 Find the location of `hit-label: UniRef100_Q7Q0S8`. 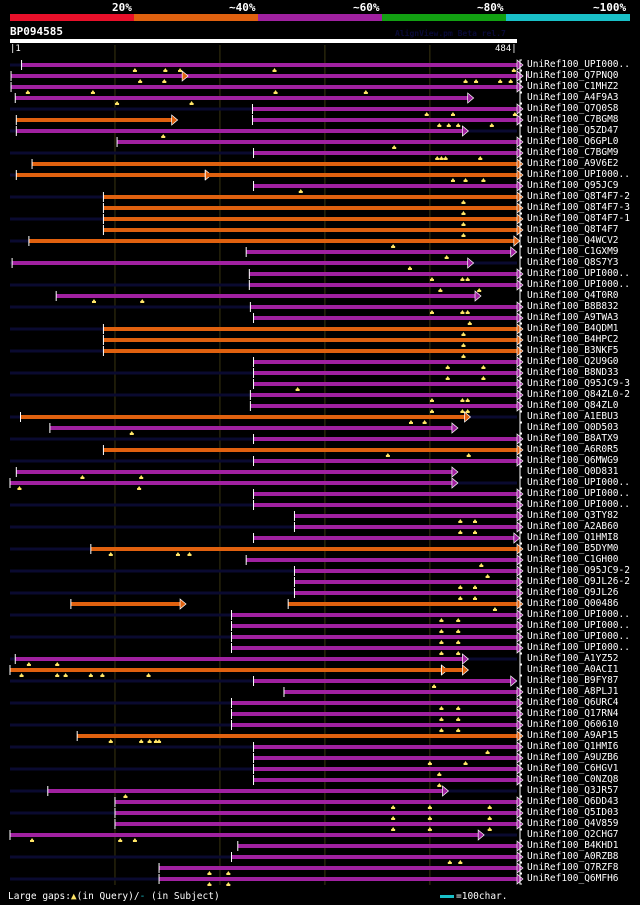

hit-label: UniRef100_Q7Q0S8 is located at coordinates (573, 108).